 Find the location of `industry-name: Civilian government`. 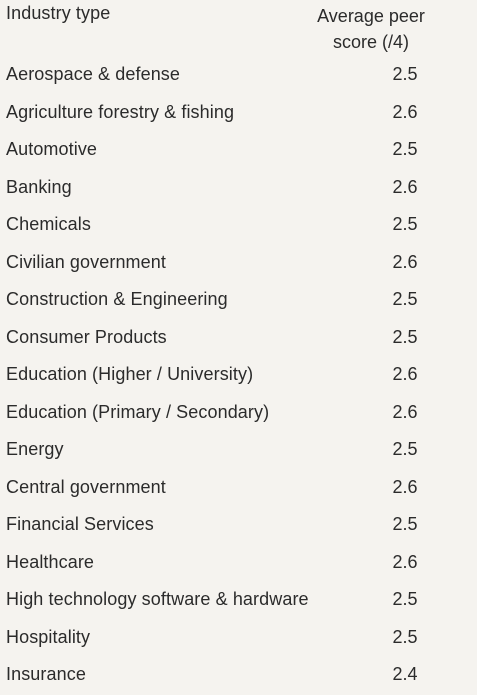

industry-name: Civilian government is located at coordinates (86, 261).